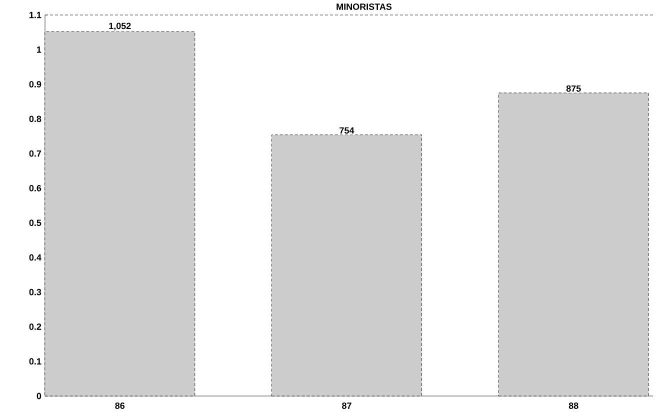 The height and width of the screenshot is (418, 656). Describe the element at coordinates (35, 292) in the screenshot. I see `y-tick-label: 0.3` at that location.